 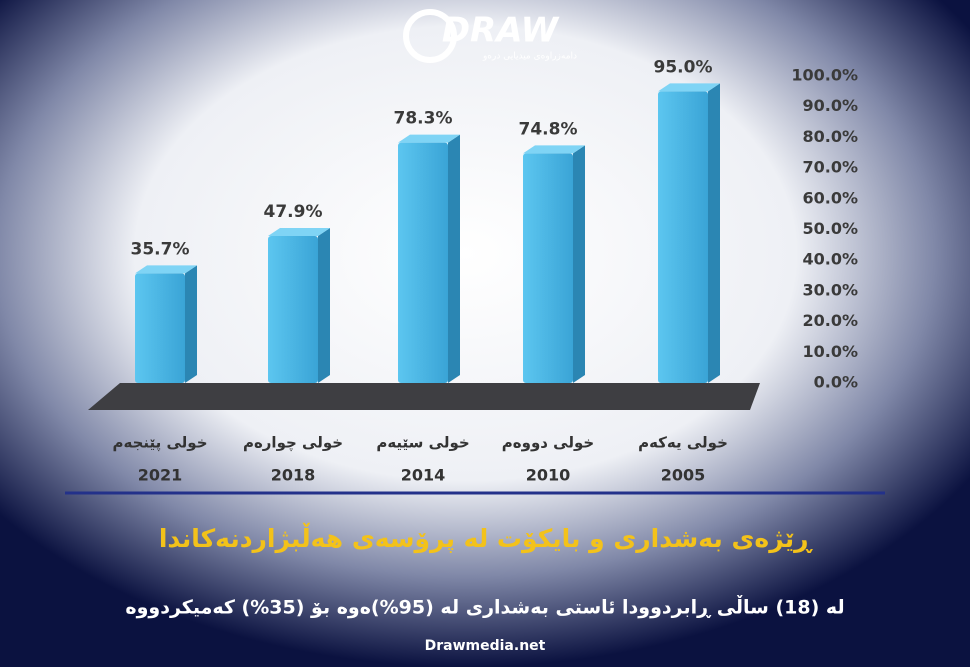 I want to click on x-tick-label: خولی یەکەم, so click(x=683, y=443).